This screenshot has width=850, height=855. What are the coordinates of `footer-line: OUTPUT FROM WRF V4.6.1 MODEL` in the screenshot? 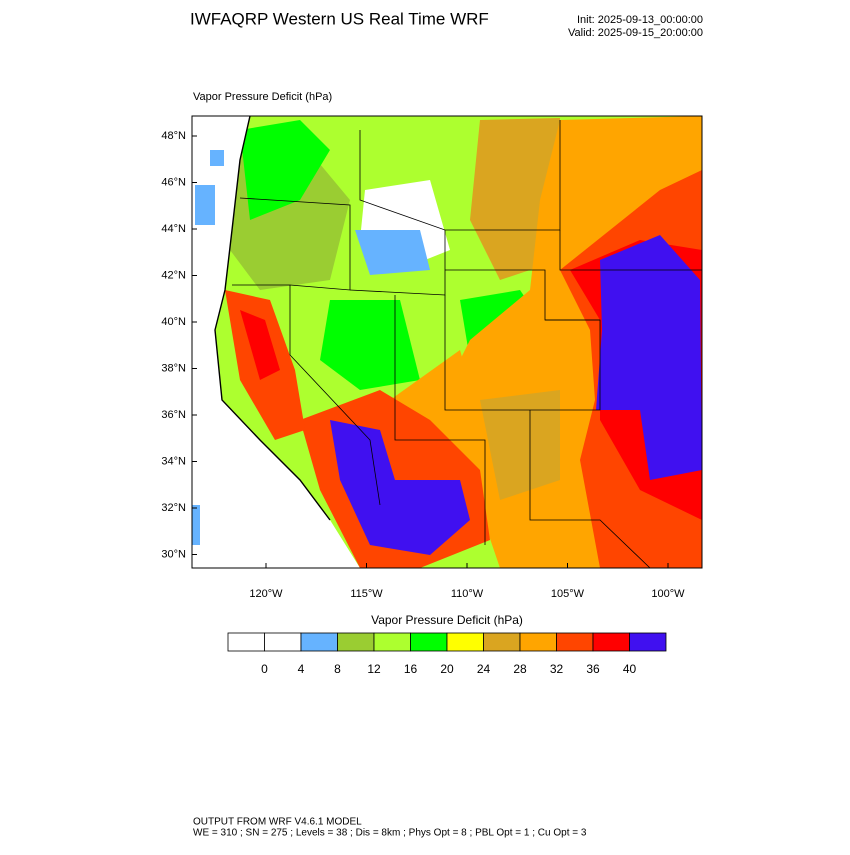 It's located at (277, 822).